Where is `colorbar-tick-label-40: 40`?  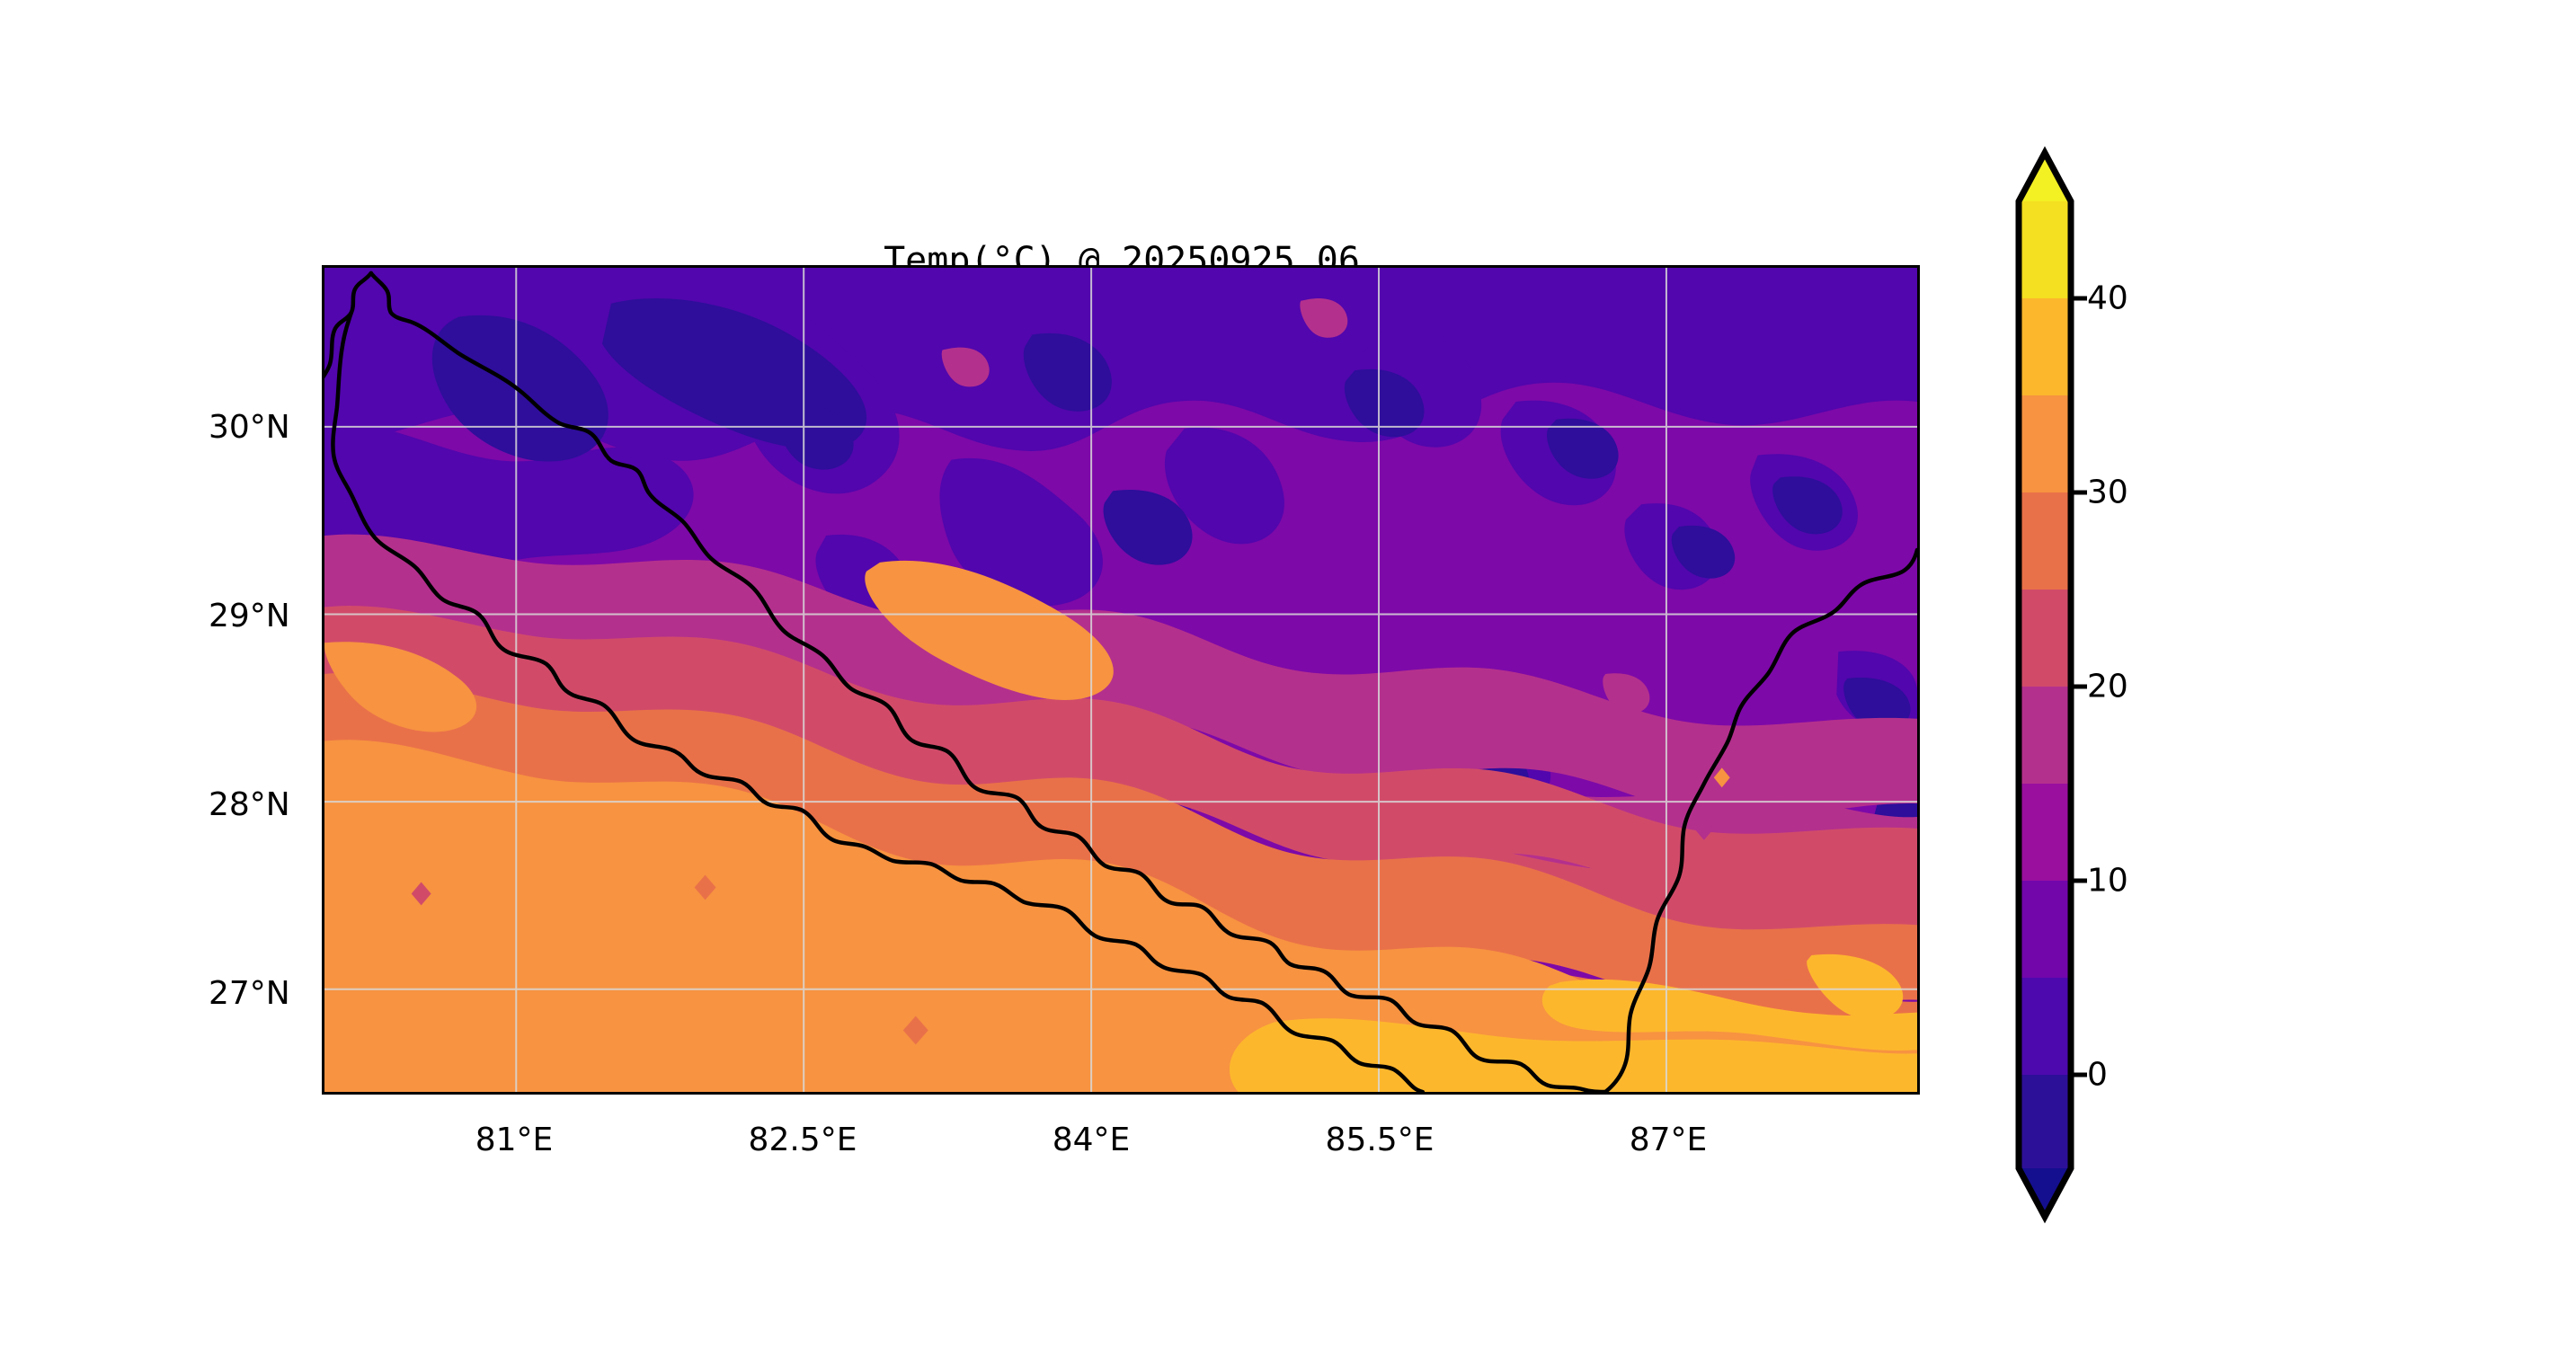
colorbar-tick-label-40: 40 is located at coordinates (2107, 298).